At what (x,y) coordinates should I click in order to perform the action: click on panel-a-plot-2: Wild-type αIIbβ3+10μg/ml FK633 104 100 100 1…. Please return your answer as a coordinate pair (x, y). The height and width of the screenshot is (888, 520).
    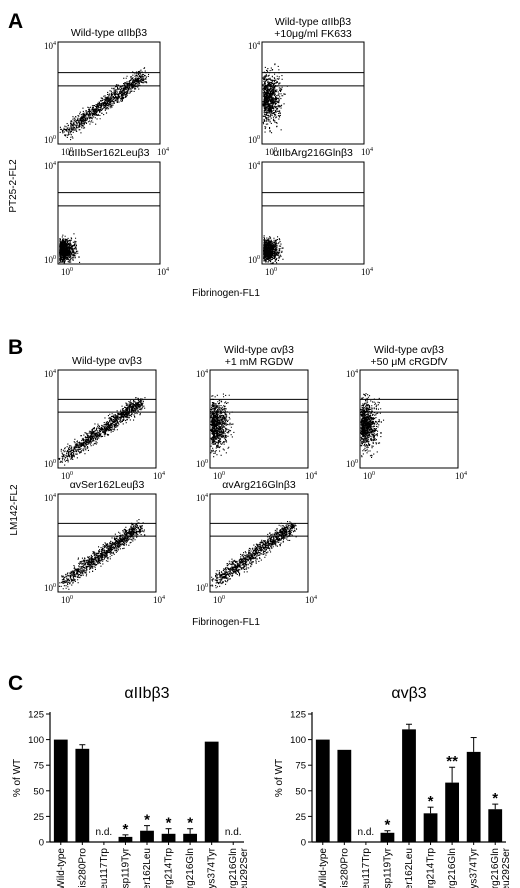
    Looking at the image, I should click on (310, 86).